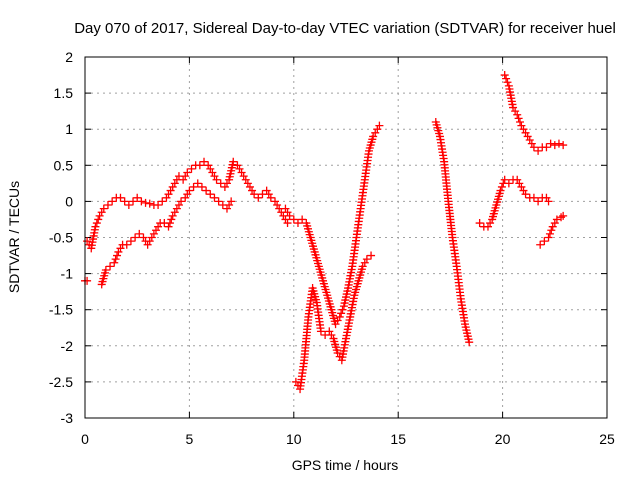 The image size is (640, 480). Describe the element at coordinates (67, 274) in the screenshot. I see `y-tick-label: -1` at that location.